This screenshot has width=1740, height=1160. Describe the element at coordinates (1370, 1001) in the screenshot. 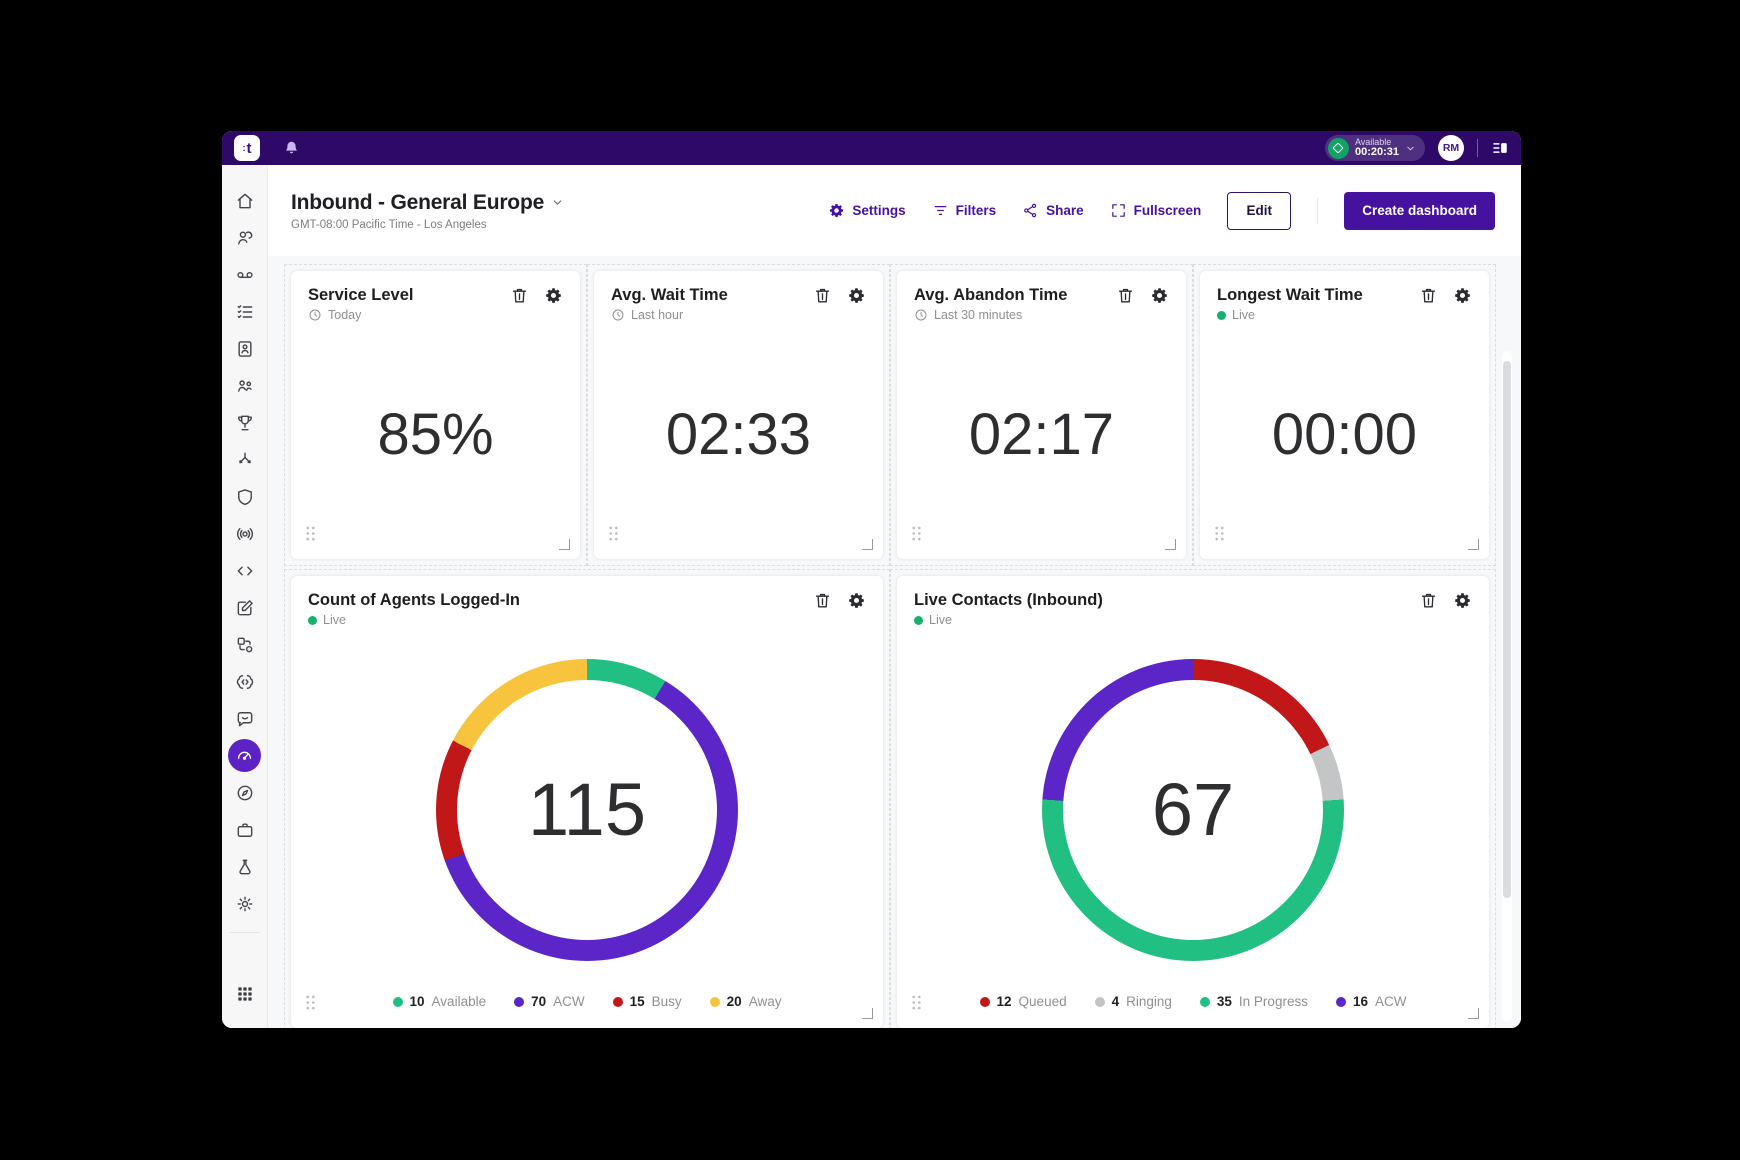

I see `legend-item: 16 ACW` at that location.